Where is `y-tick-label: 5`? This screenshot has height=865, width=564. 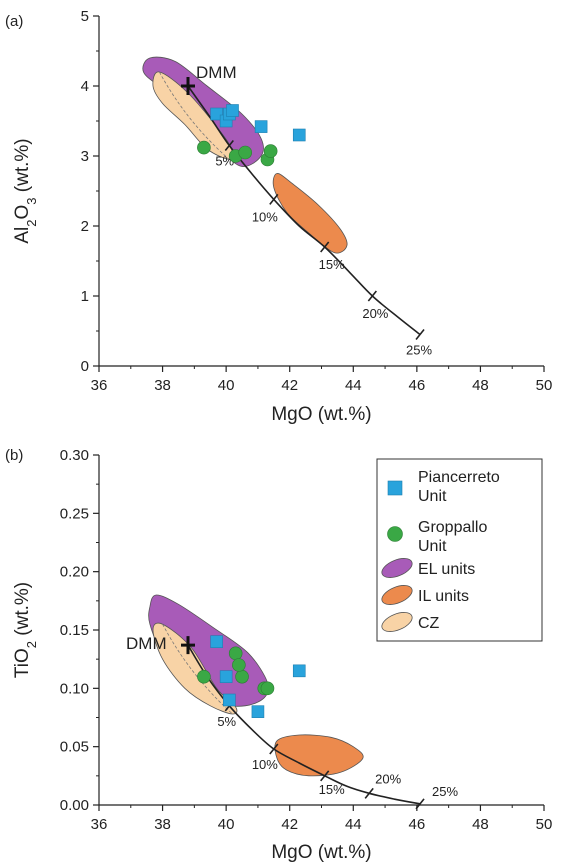
y-tick-label: 5 is located at coordinates (85, 16).